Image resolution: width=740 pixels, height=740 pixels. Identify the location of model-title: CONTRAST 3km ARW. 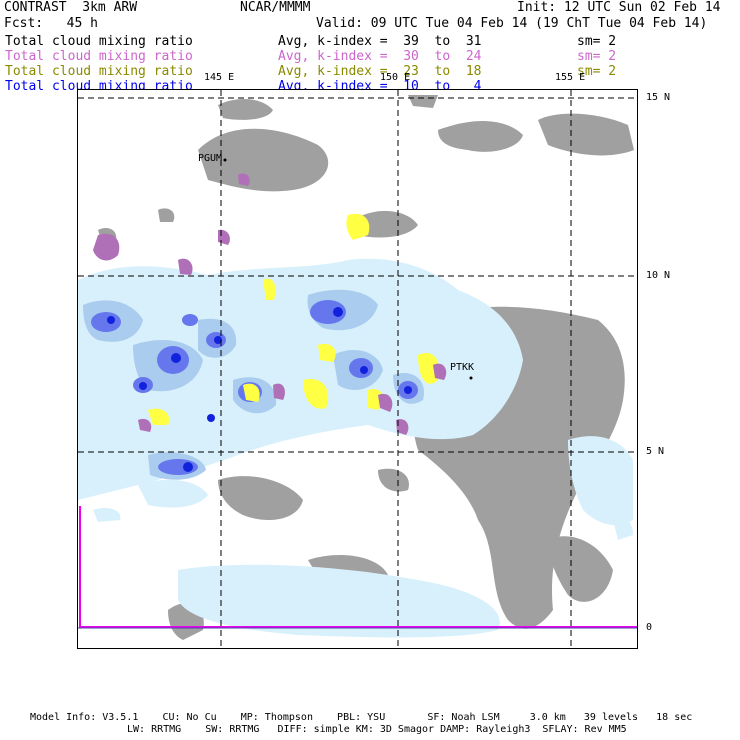
(71, 7).